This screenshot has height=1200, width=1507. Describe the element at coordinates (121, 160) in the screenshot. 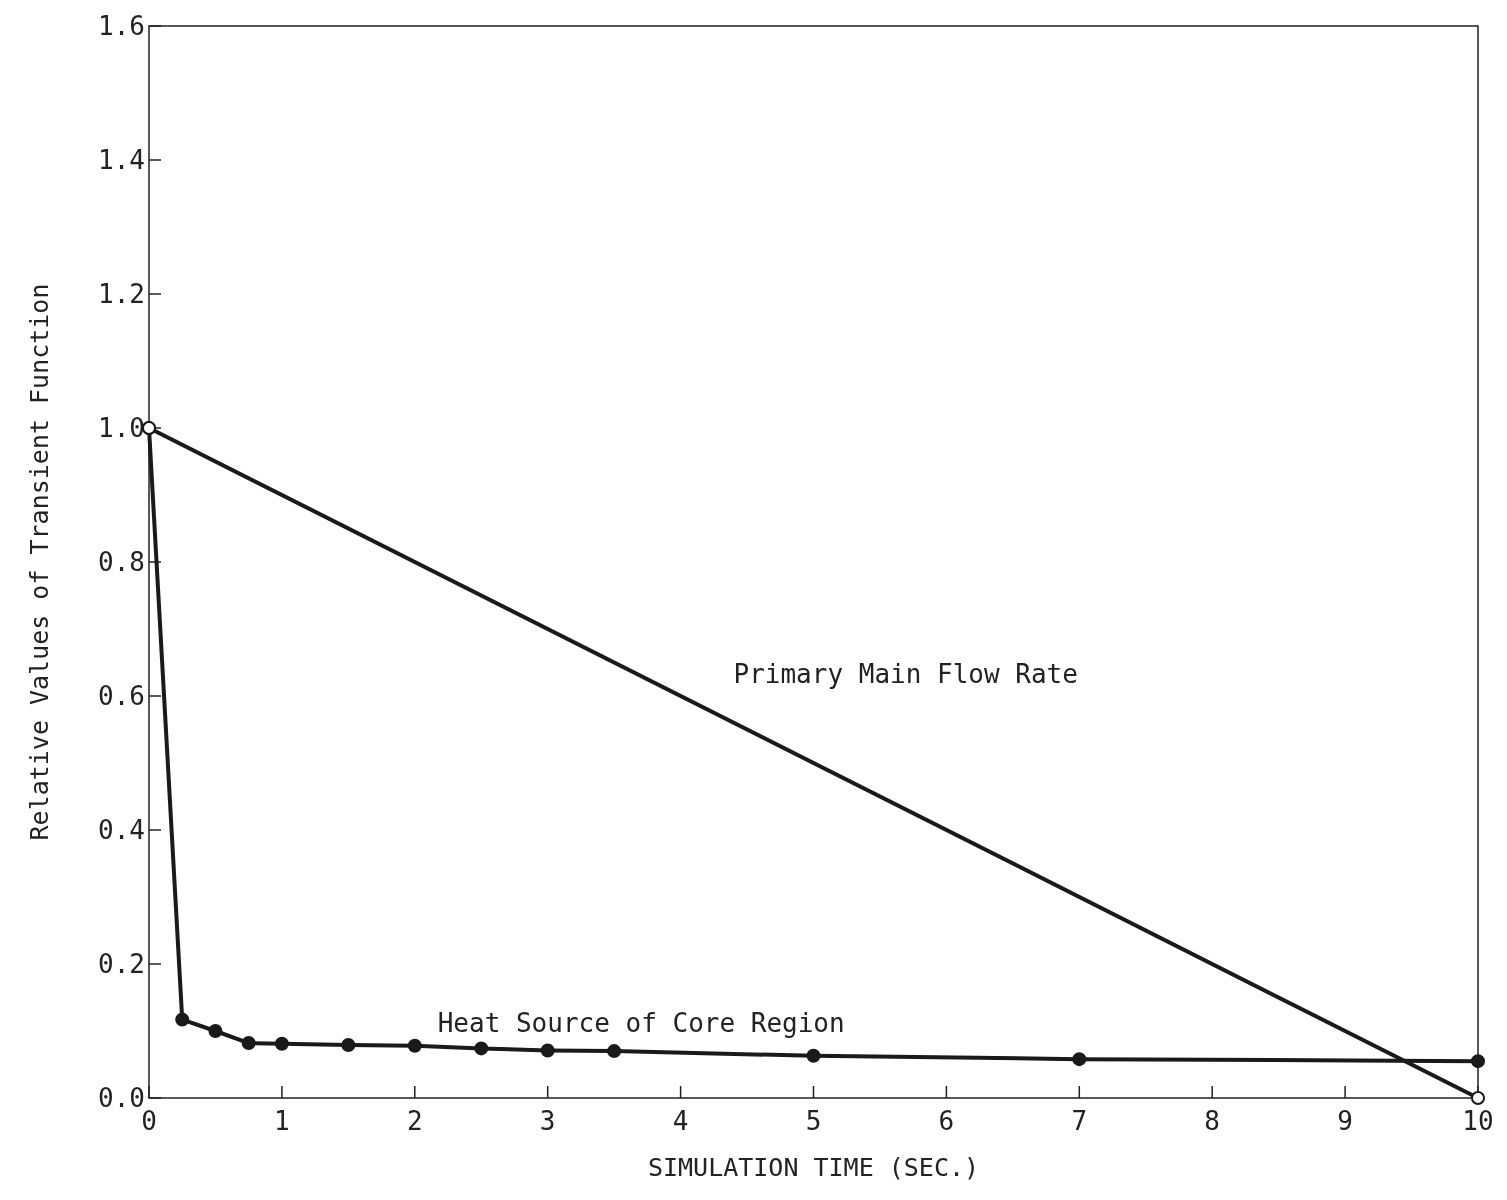

I see `y-tick-label: 1.4` at that location.